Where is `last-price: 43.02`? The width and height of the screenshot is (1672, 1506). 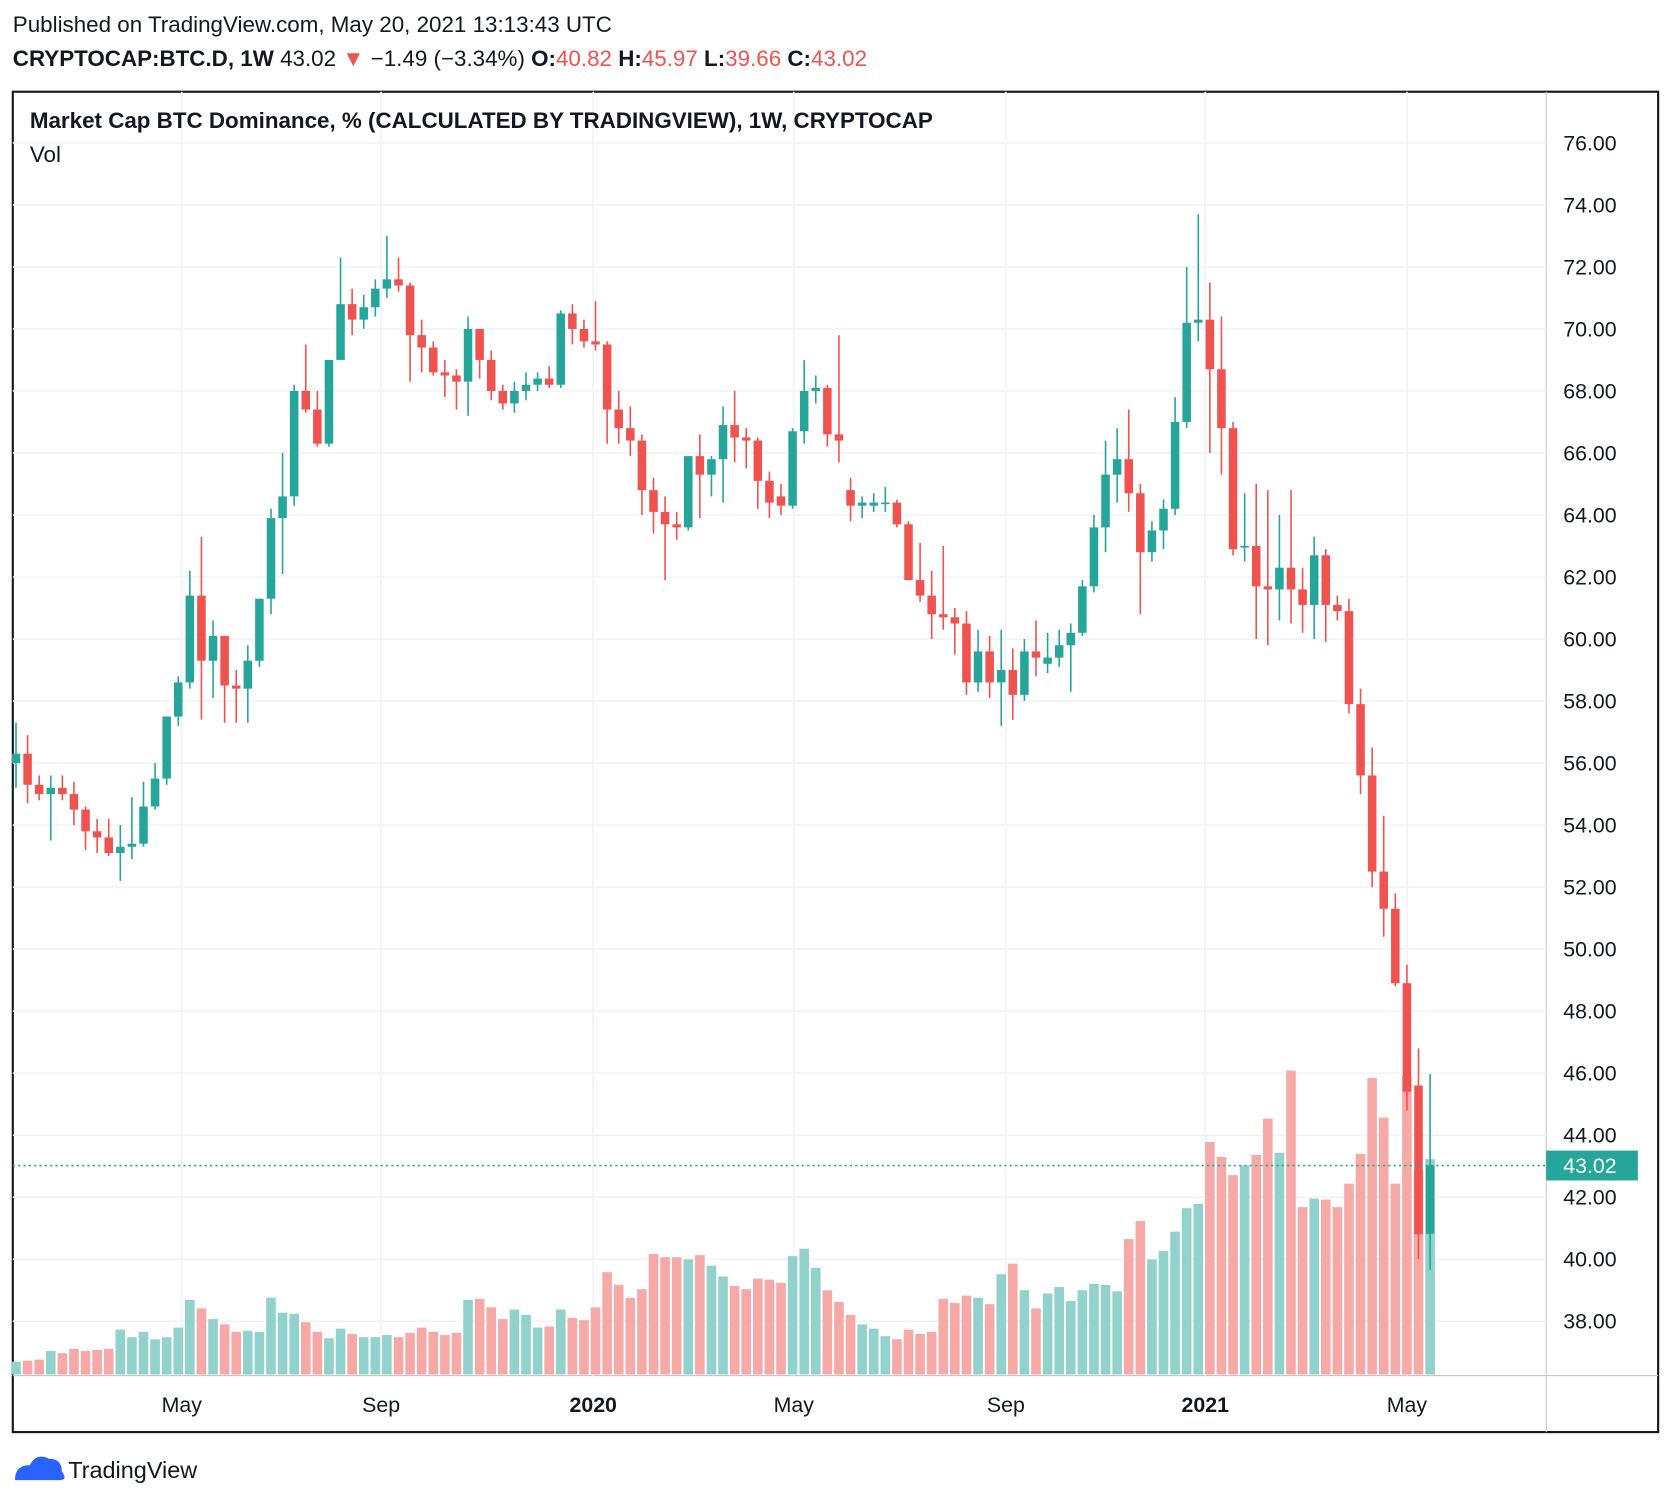
last-price: 43.02 is located at coordinates (308, 58).